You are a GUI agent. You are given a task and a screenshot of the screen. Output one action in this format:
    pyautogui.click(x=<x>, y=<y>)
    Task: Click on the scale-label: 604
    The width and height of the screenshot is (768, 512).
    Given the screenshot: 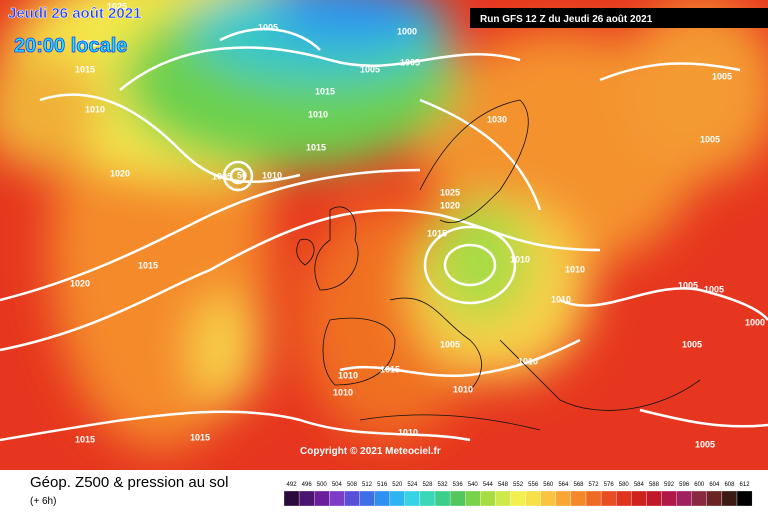 What is the action you would take?
    pyautogui.click(x=714, y=485)
    